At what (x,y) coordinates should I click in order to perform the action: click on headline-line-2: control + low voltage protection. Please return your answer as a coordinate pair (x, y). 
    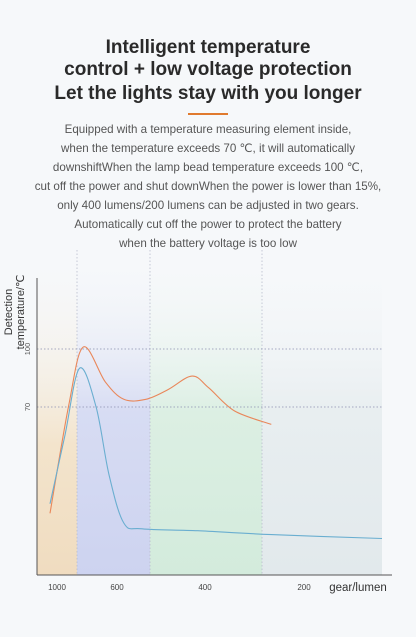
    Looking at the image, I should click on (208, 69).